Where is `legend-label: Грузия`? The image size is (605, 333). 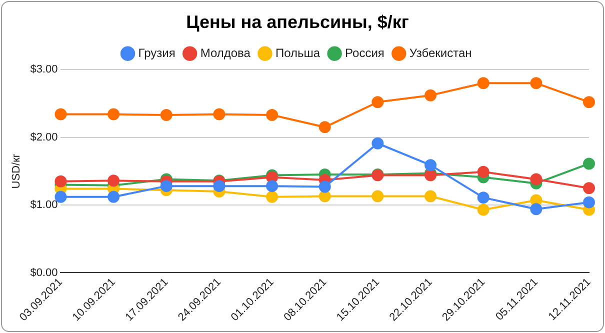 legend-label: Грузия is located at coordinates (157, 53).